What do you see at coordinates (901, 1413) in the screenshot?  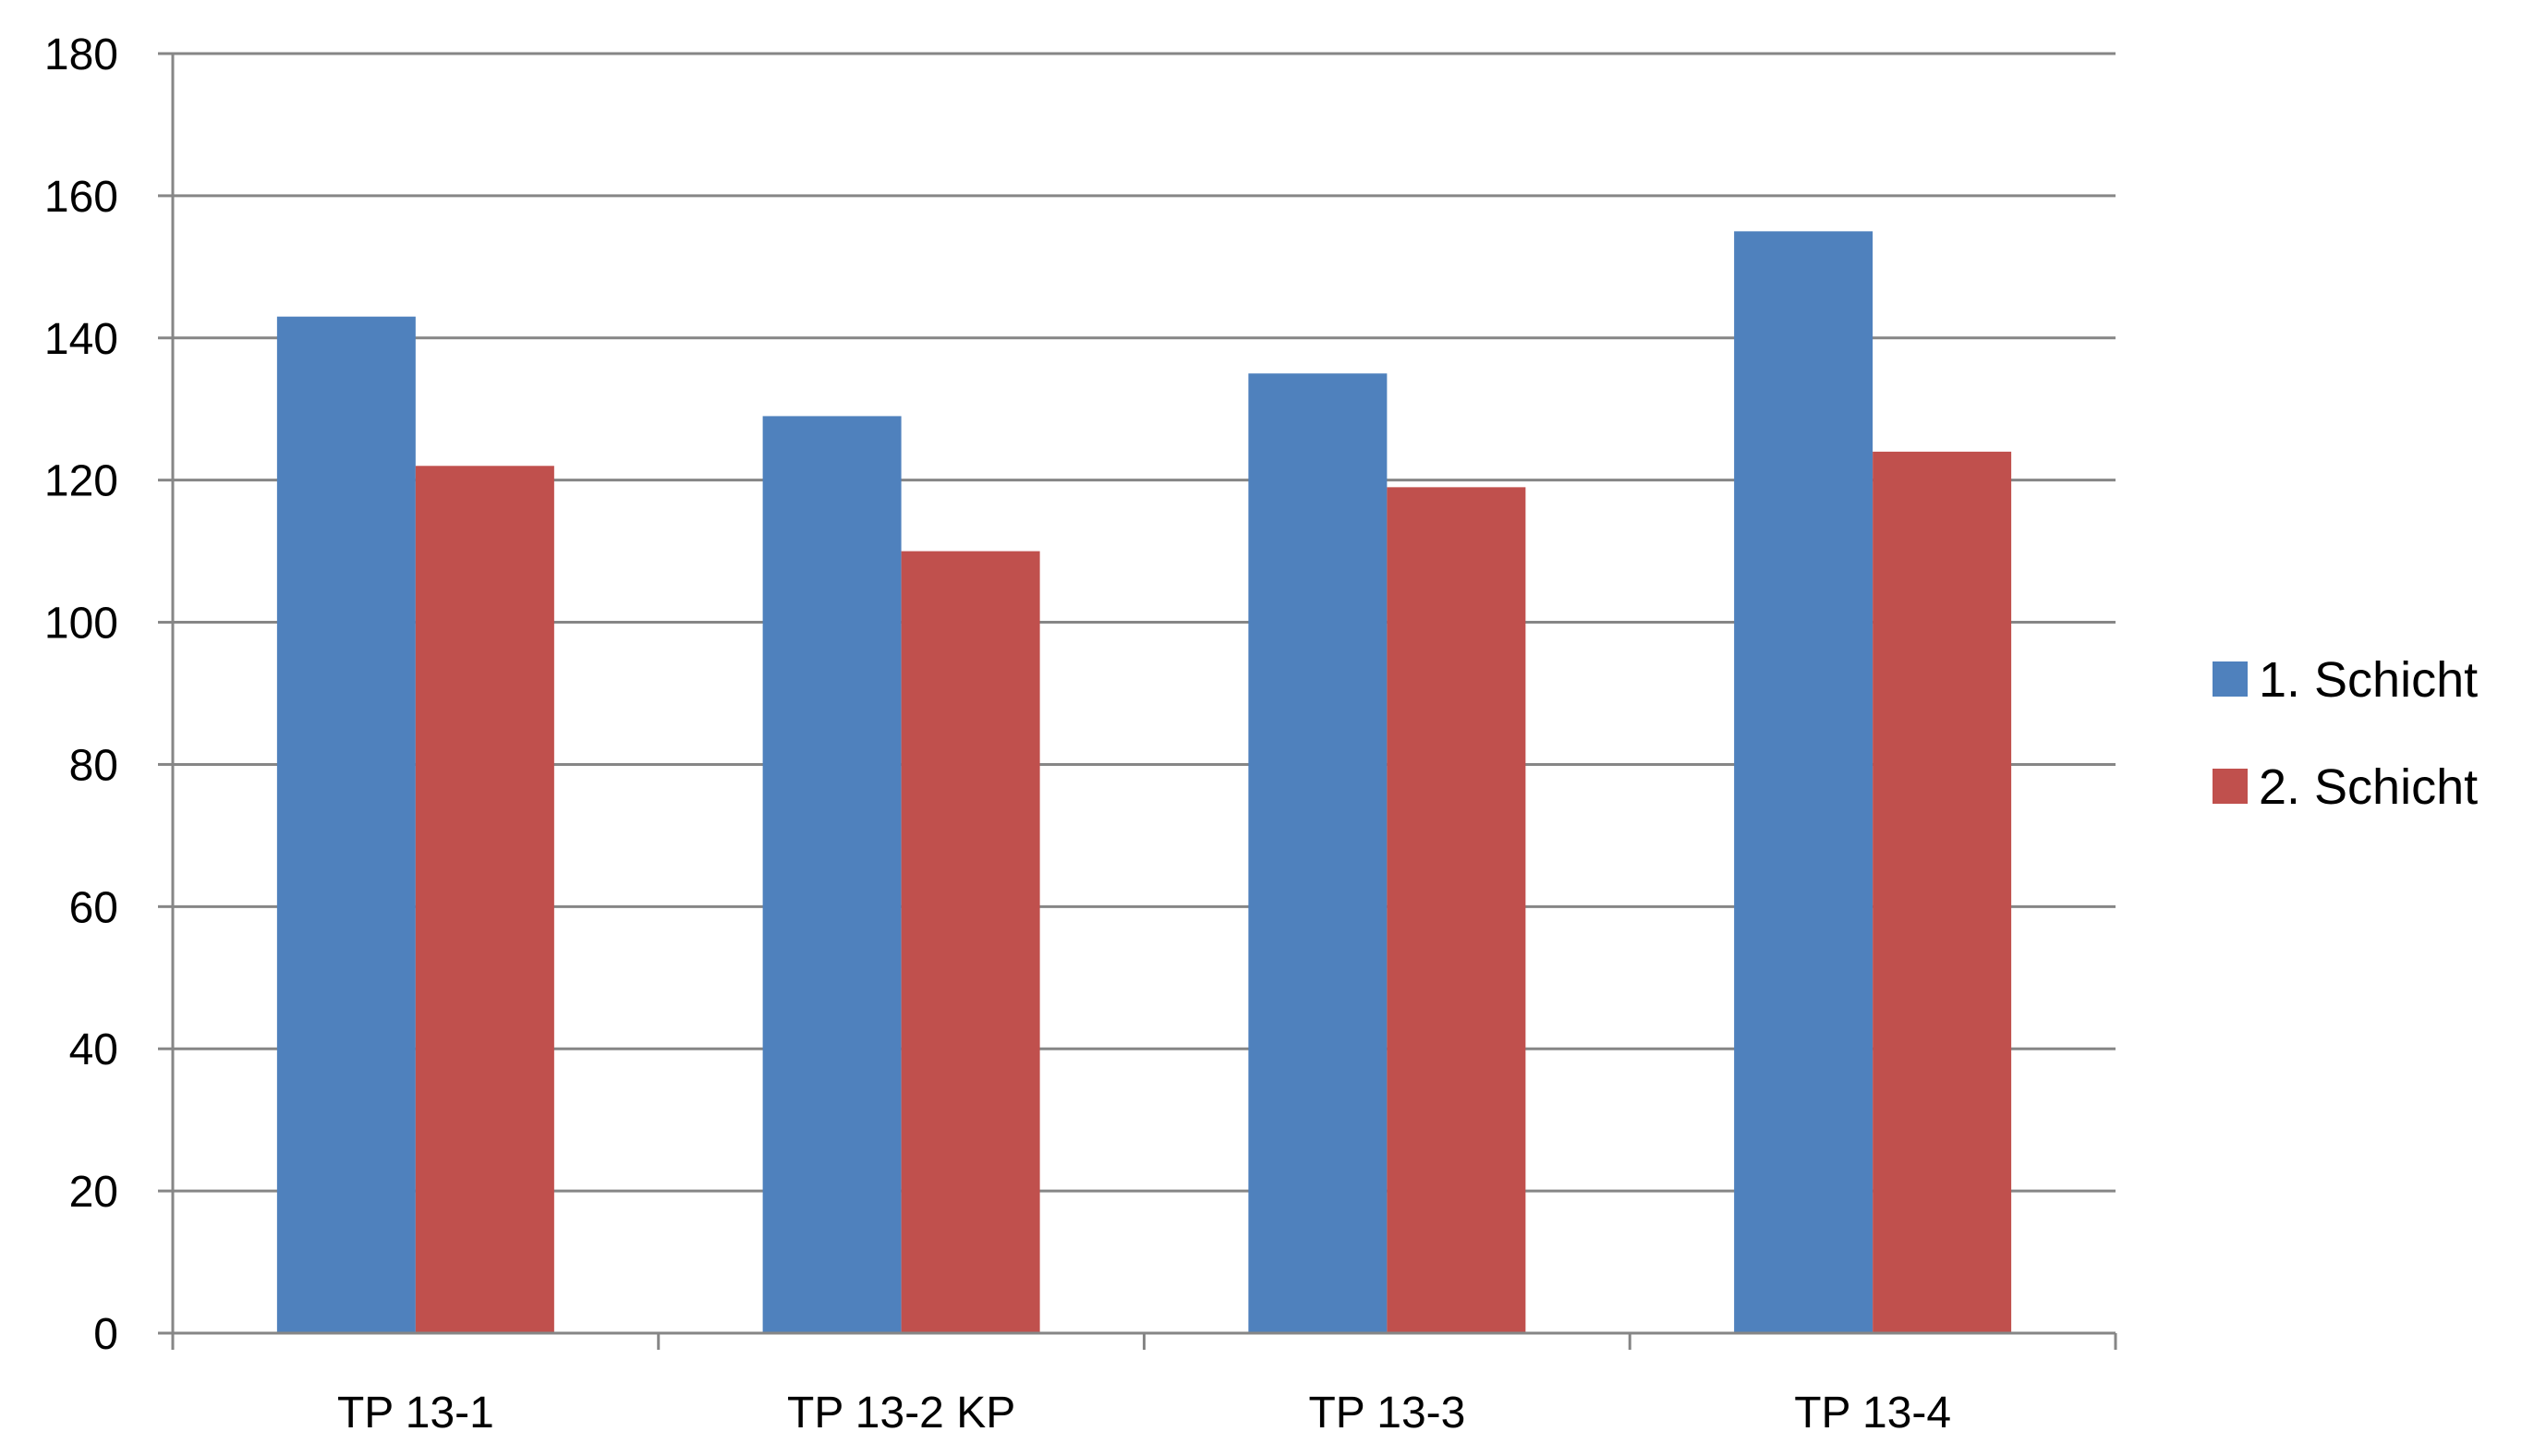 I see `x-tick-label: TP 13-2 KP` at bounding box center [901, 1413].